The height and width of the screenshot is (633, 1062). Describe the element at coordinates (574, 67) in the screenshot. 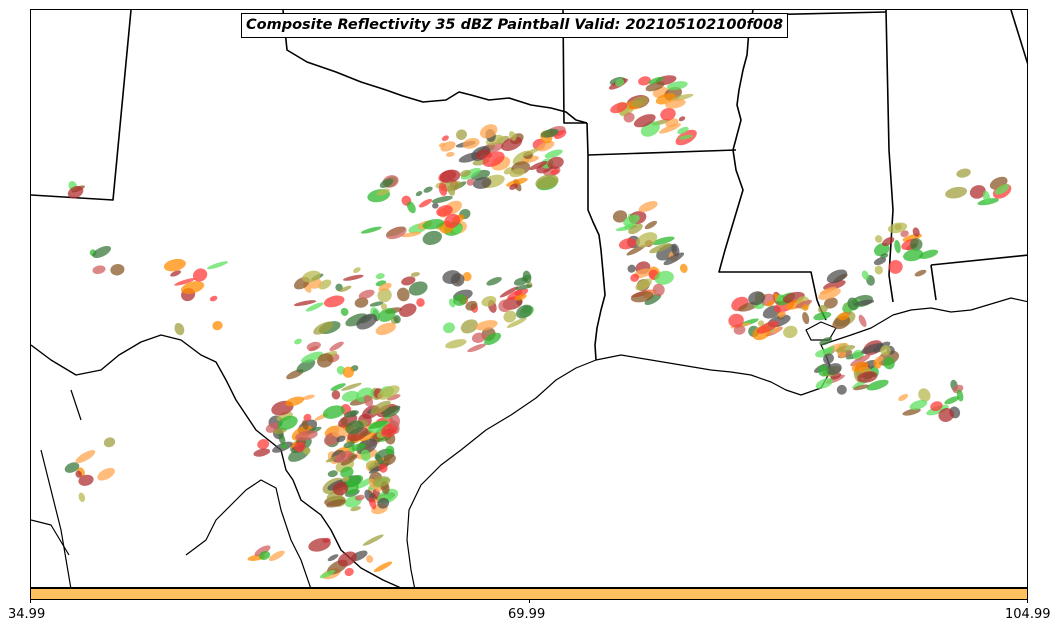

I see `ar-ok-boundary` at that location.